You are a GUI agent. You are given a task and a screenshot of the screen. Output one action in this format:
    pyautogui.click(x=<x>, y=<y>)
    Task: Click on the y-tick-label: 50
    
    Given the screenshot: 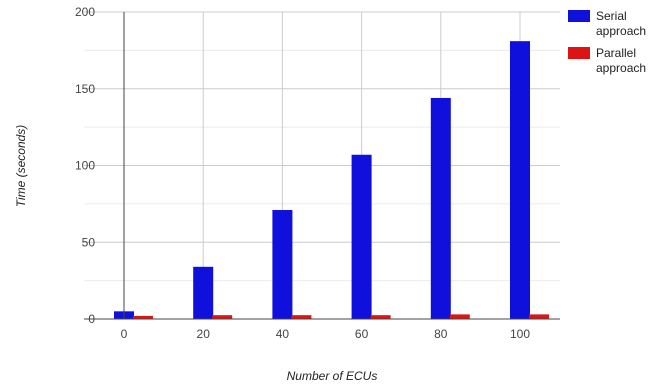 What is the action you would take?
    pyautogui.click(x=89, y=242)
    